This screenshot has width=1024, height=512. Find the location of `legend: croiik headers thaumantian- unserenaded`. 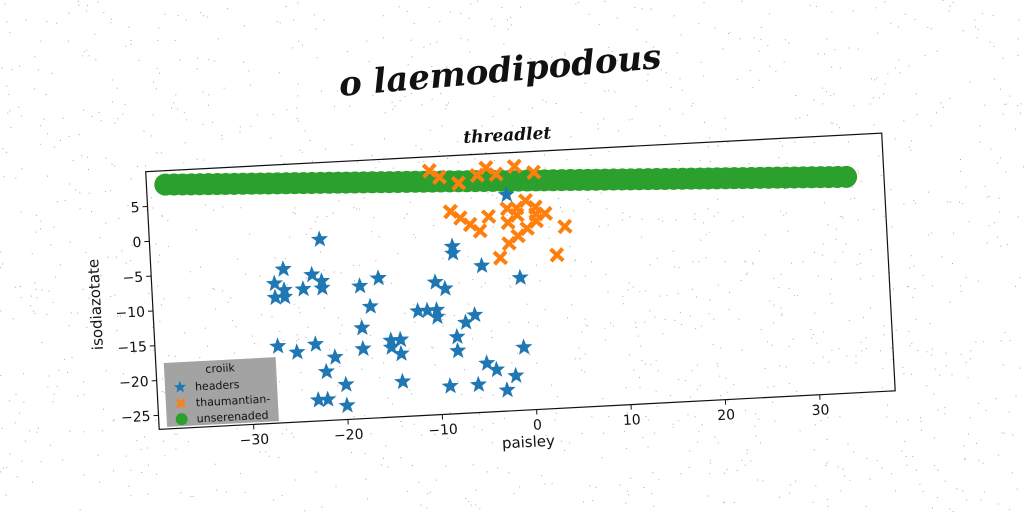

legend: croiik headers thaumantian- unserenaded is located at coordinates (221, 392).